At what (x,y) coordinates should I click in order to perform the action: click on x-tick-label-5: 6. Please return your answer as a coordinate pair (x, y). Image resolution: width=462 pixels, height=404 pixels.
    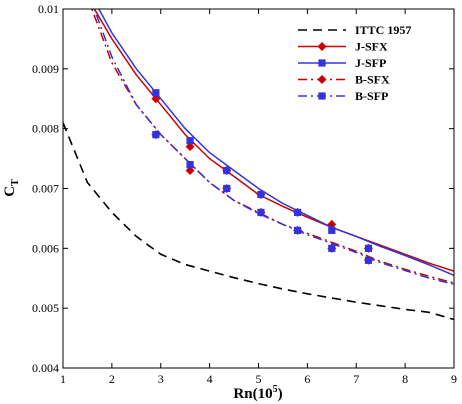
    Looking at the image, I should click on (307, 379).